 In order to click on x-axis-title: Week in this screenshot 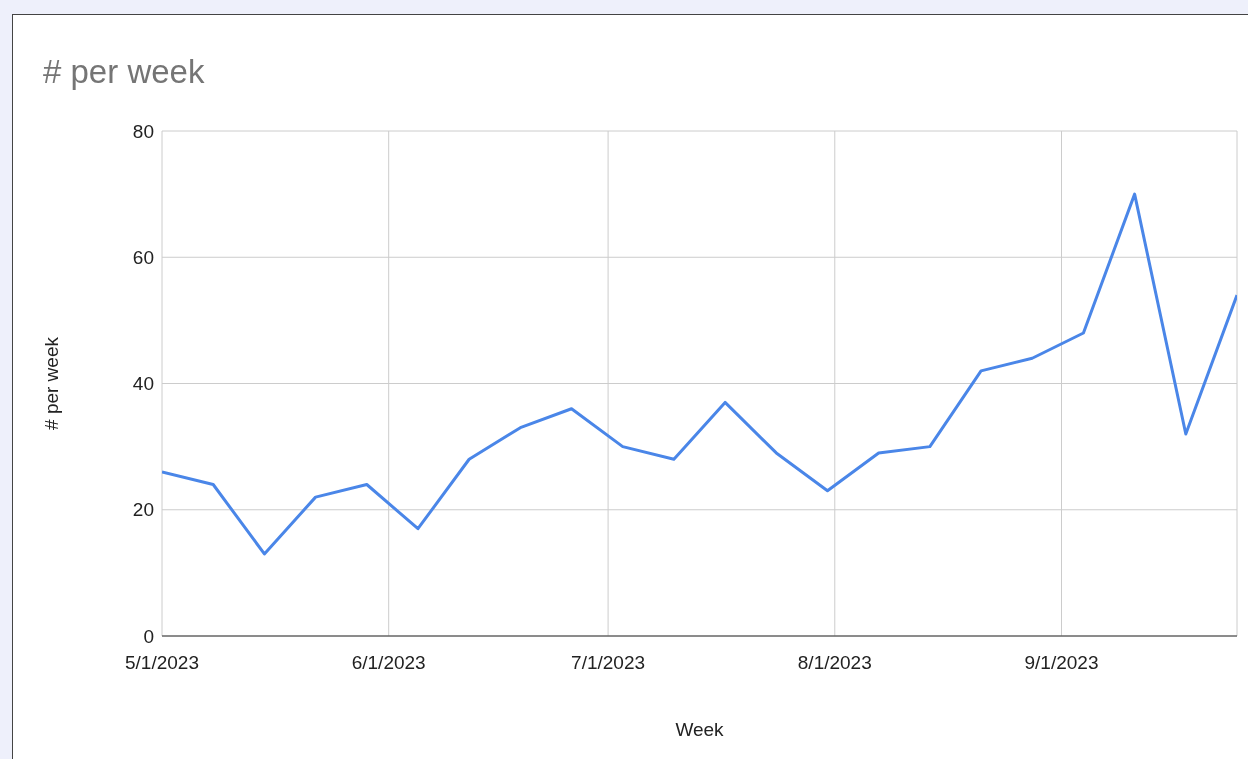, I will do `click(700, 729)`.